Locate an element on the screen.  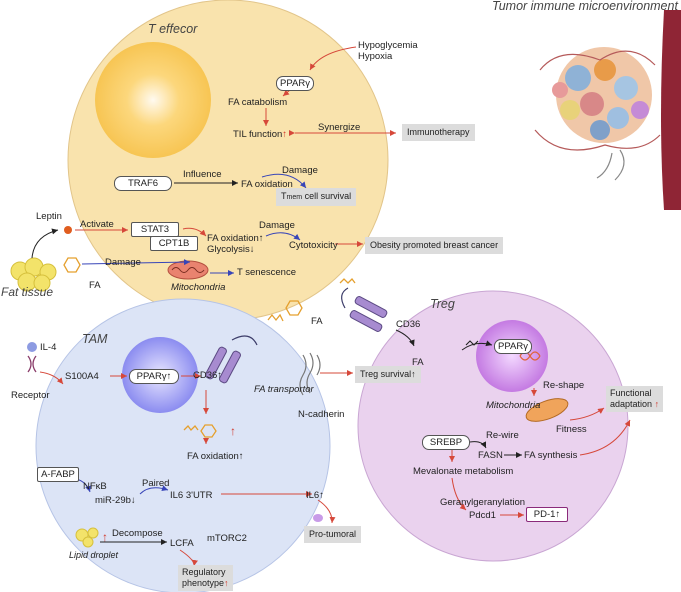
fa-transporter-label: FA transportor is located at coordinates (284, 389).